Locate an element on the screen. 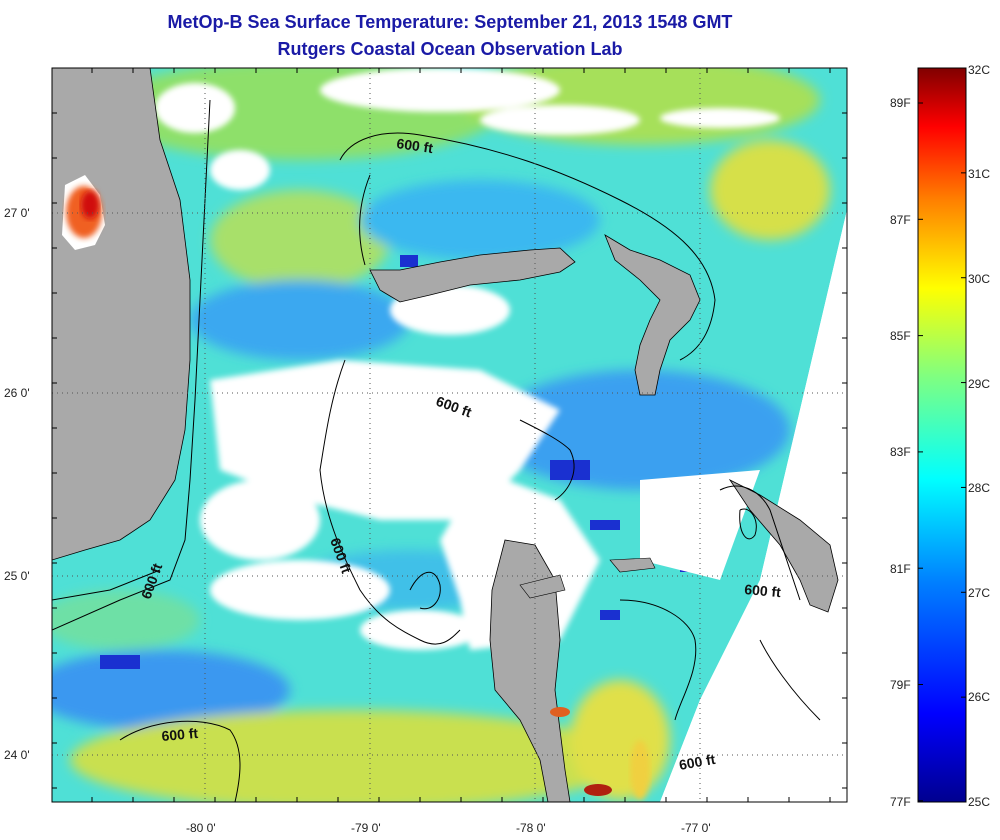 This screenshot has height=840, width=1000. colorbar-fahrenheit-label: 77F is located at coordinates (900, 802).